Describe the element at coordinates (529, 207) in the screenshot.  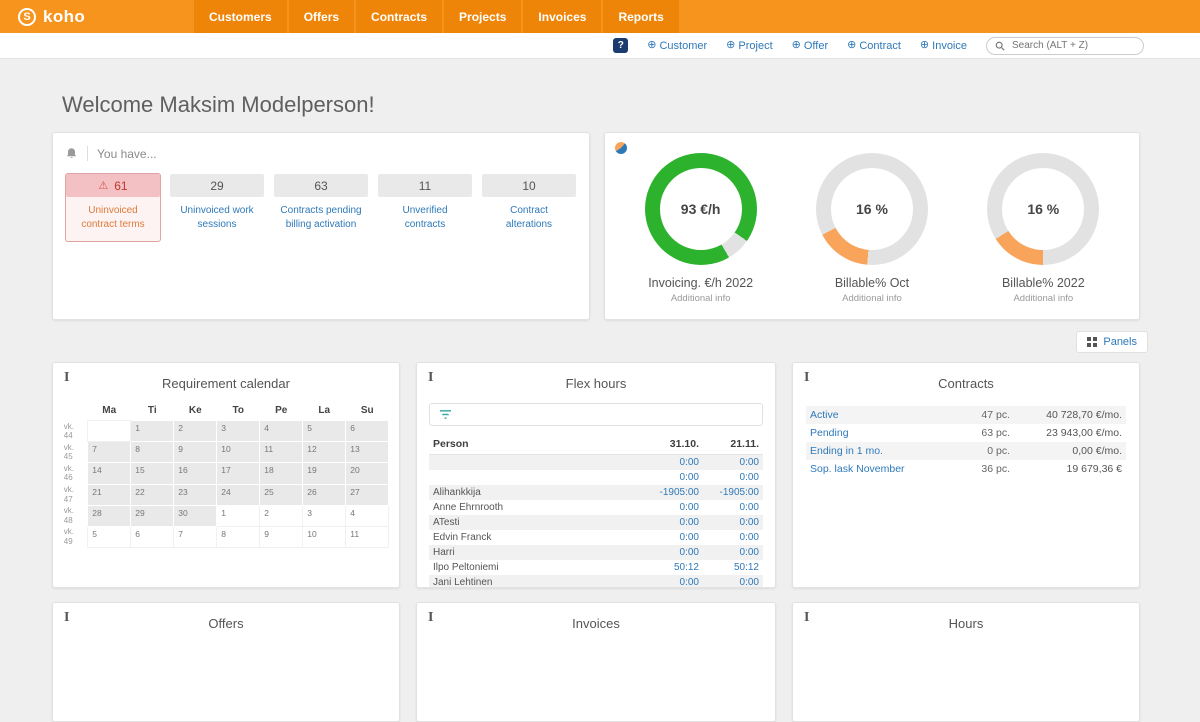
I see `stat-contract-alterations: 10 Contract alterations` at that location.